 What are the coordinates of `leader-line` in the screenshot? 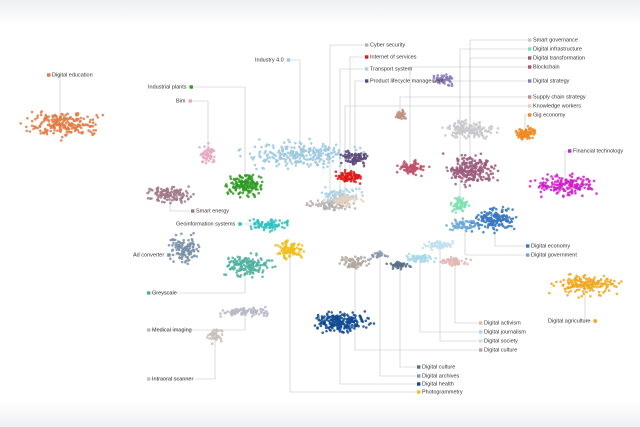 It's located at (460, 293).